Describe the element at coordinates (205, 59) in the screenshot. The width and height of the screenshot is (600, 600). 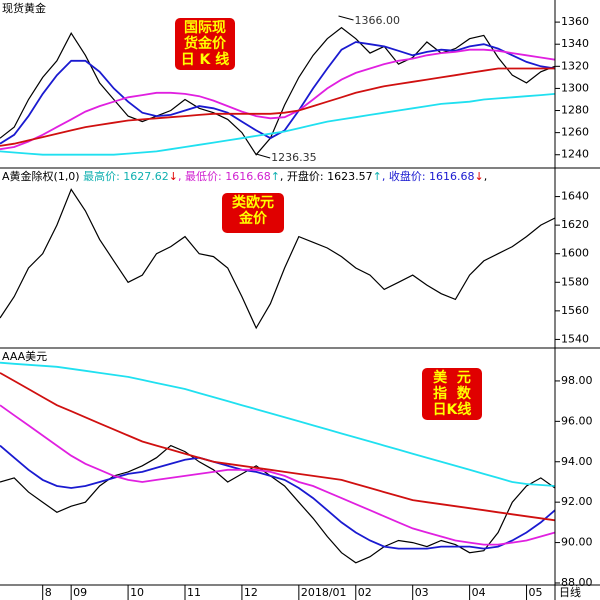
I see `badge-text: 日 K 线` at that location.